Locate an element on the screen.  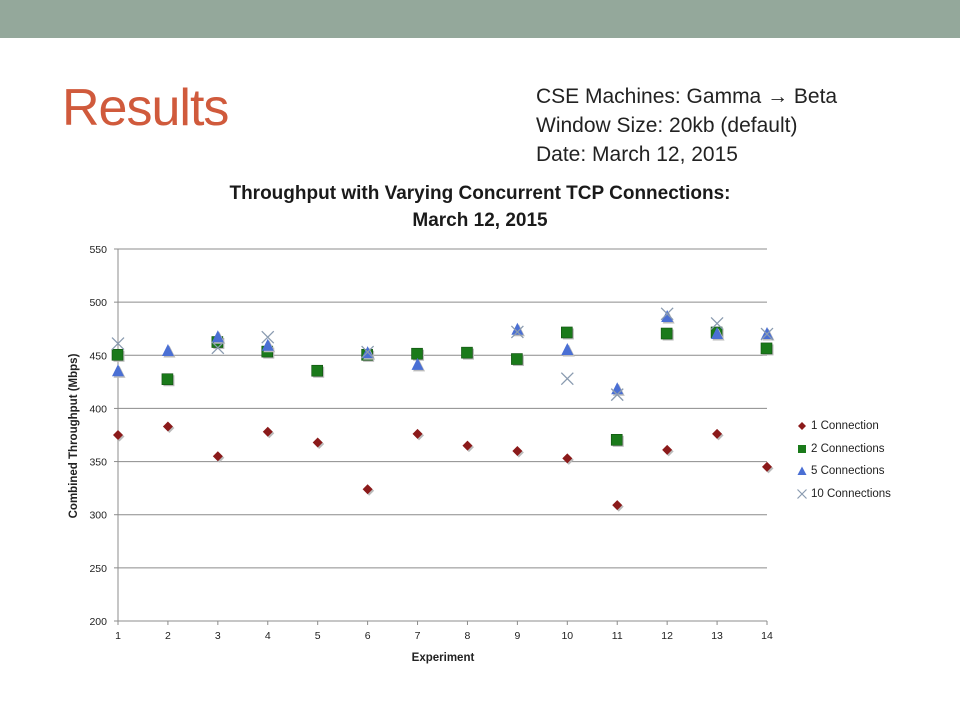
y-tick-label-550: 550 is located at coordinates (98, 250).